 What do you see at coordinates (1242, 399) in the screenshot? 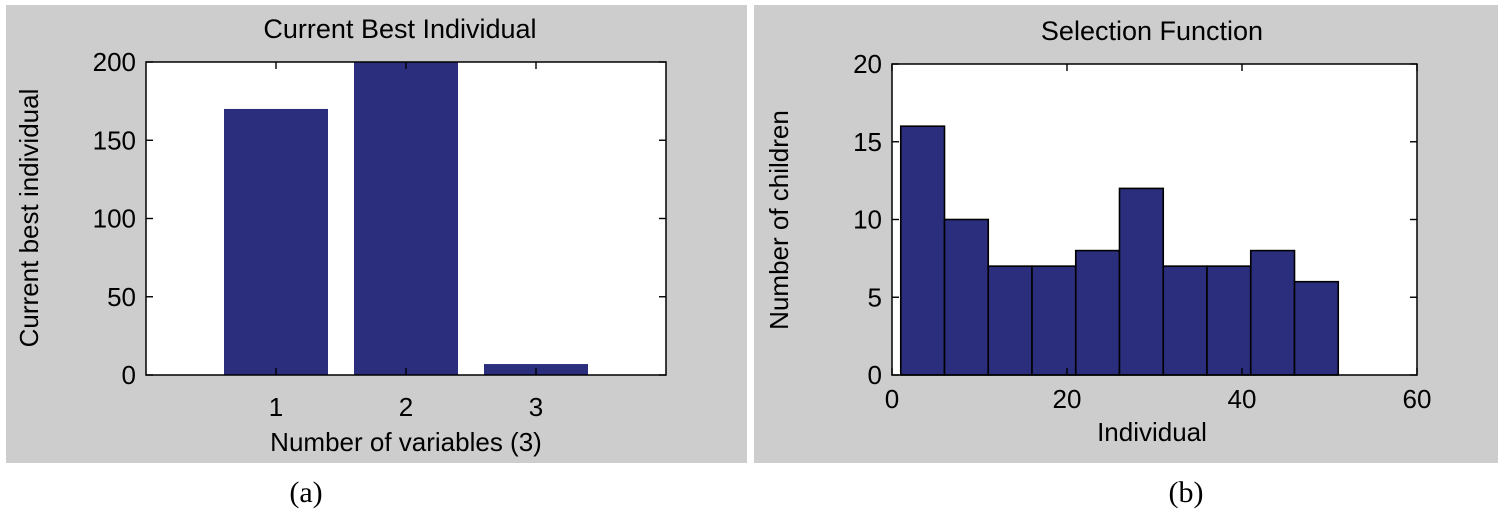
I see `x-tick-label: 40` at bounding box center [1242, 399].